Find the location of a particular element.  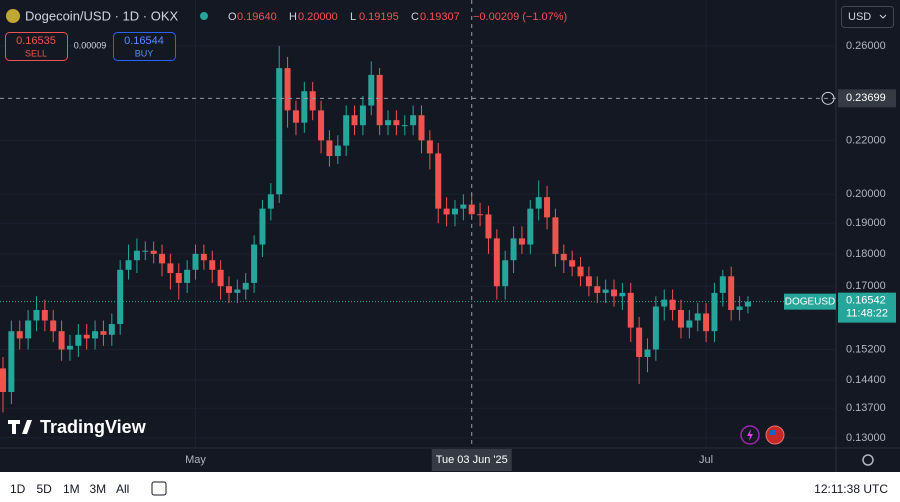

range-button: 3M is located at coordinates (98, 489).